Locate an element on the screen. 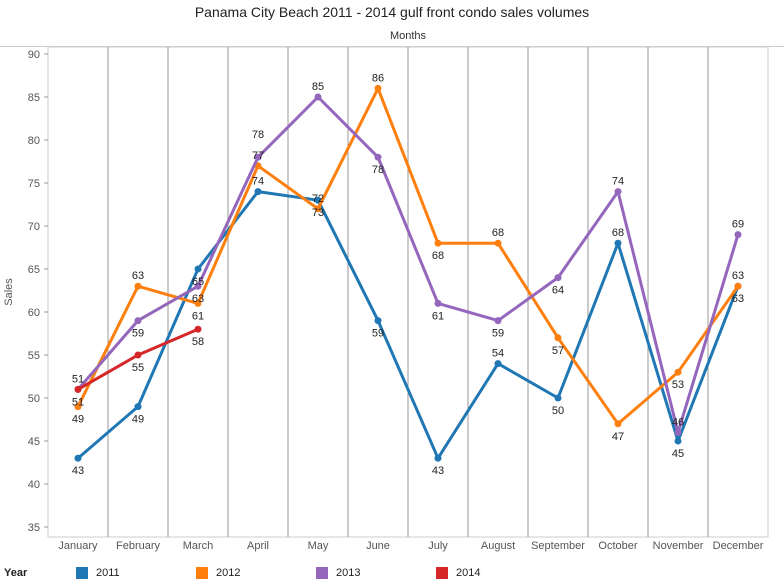 The width and height of the screenshot is (784, 584). data-label-2014: 58 is located at coordinates (198, 342).